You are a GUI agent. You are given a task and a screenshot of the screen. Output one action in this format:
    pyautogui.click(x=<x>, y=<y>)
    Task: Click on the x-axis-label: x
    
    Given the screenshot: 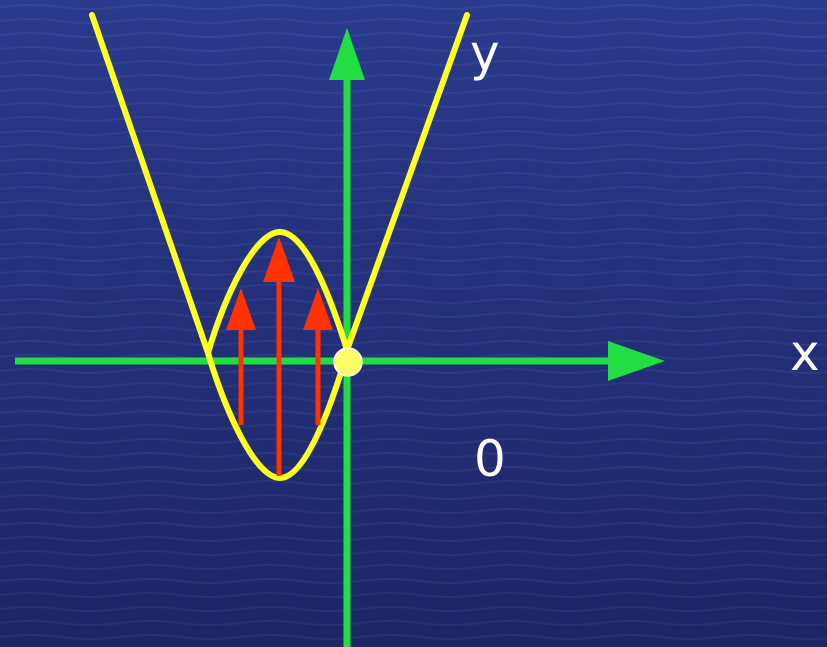 What is the action you would take?
    pyautogui.click(x=805, y=353)
    